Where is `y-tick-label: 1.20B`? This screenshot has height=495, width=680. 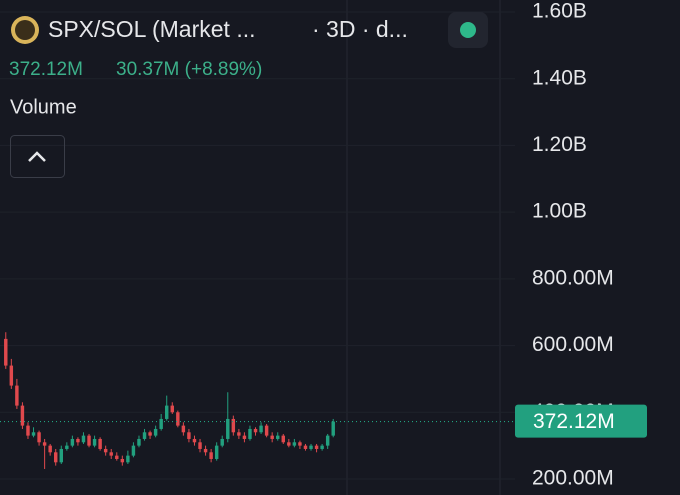
y-tick-label: 1.20B is located at coordinates (559, 144).